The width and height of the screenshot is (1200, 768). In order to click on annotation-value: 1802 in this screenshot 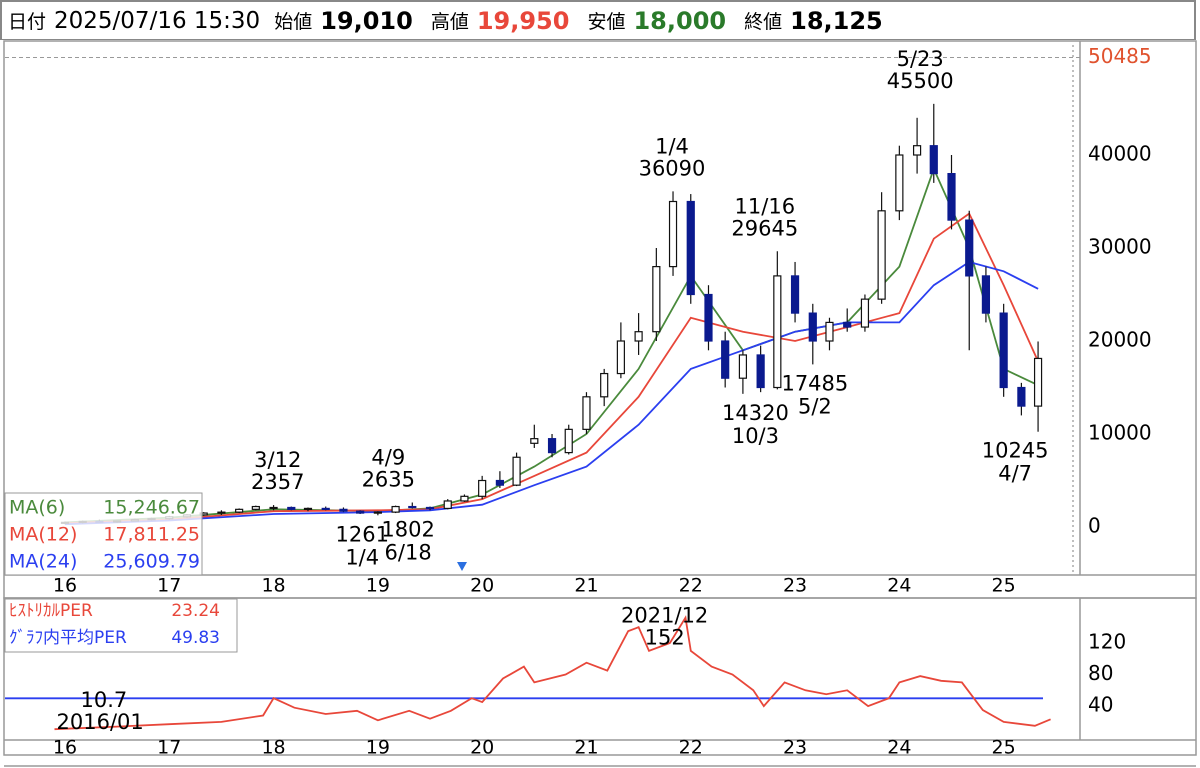, I will do `click(407, 529)`.